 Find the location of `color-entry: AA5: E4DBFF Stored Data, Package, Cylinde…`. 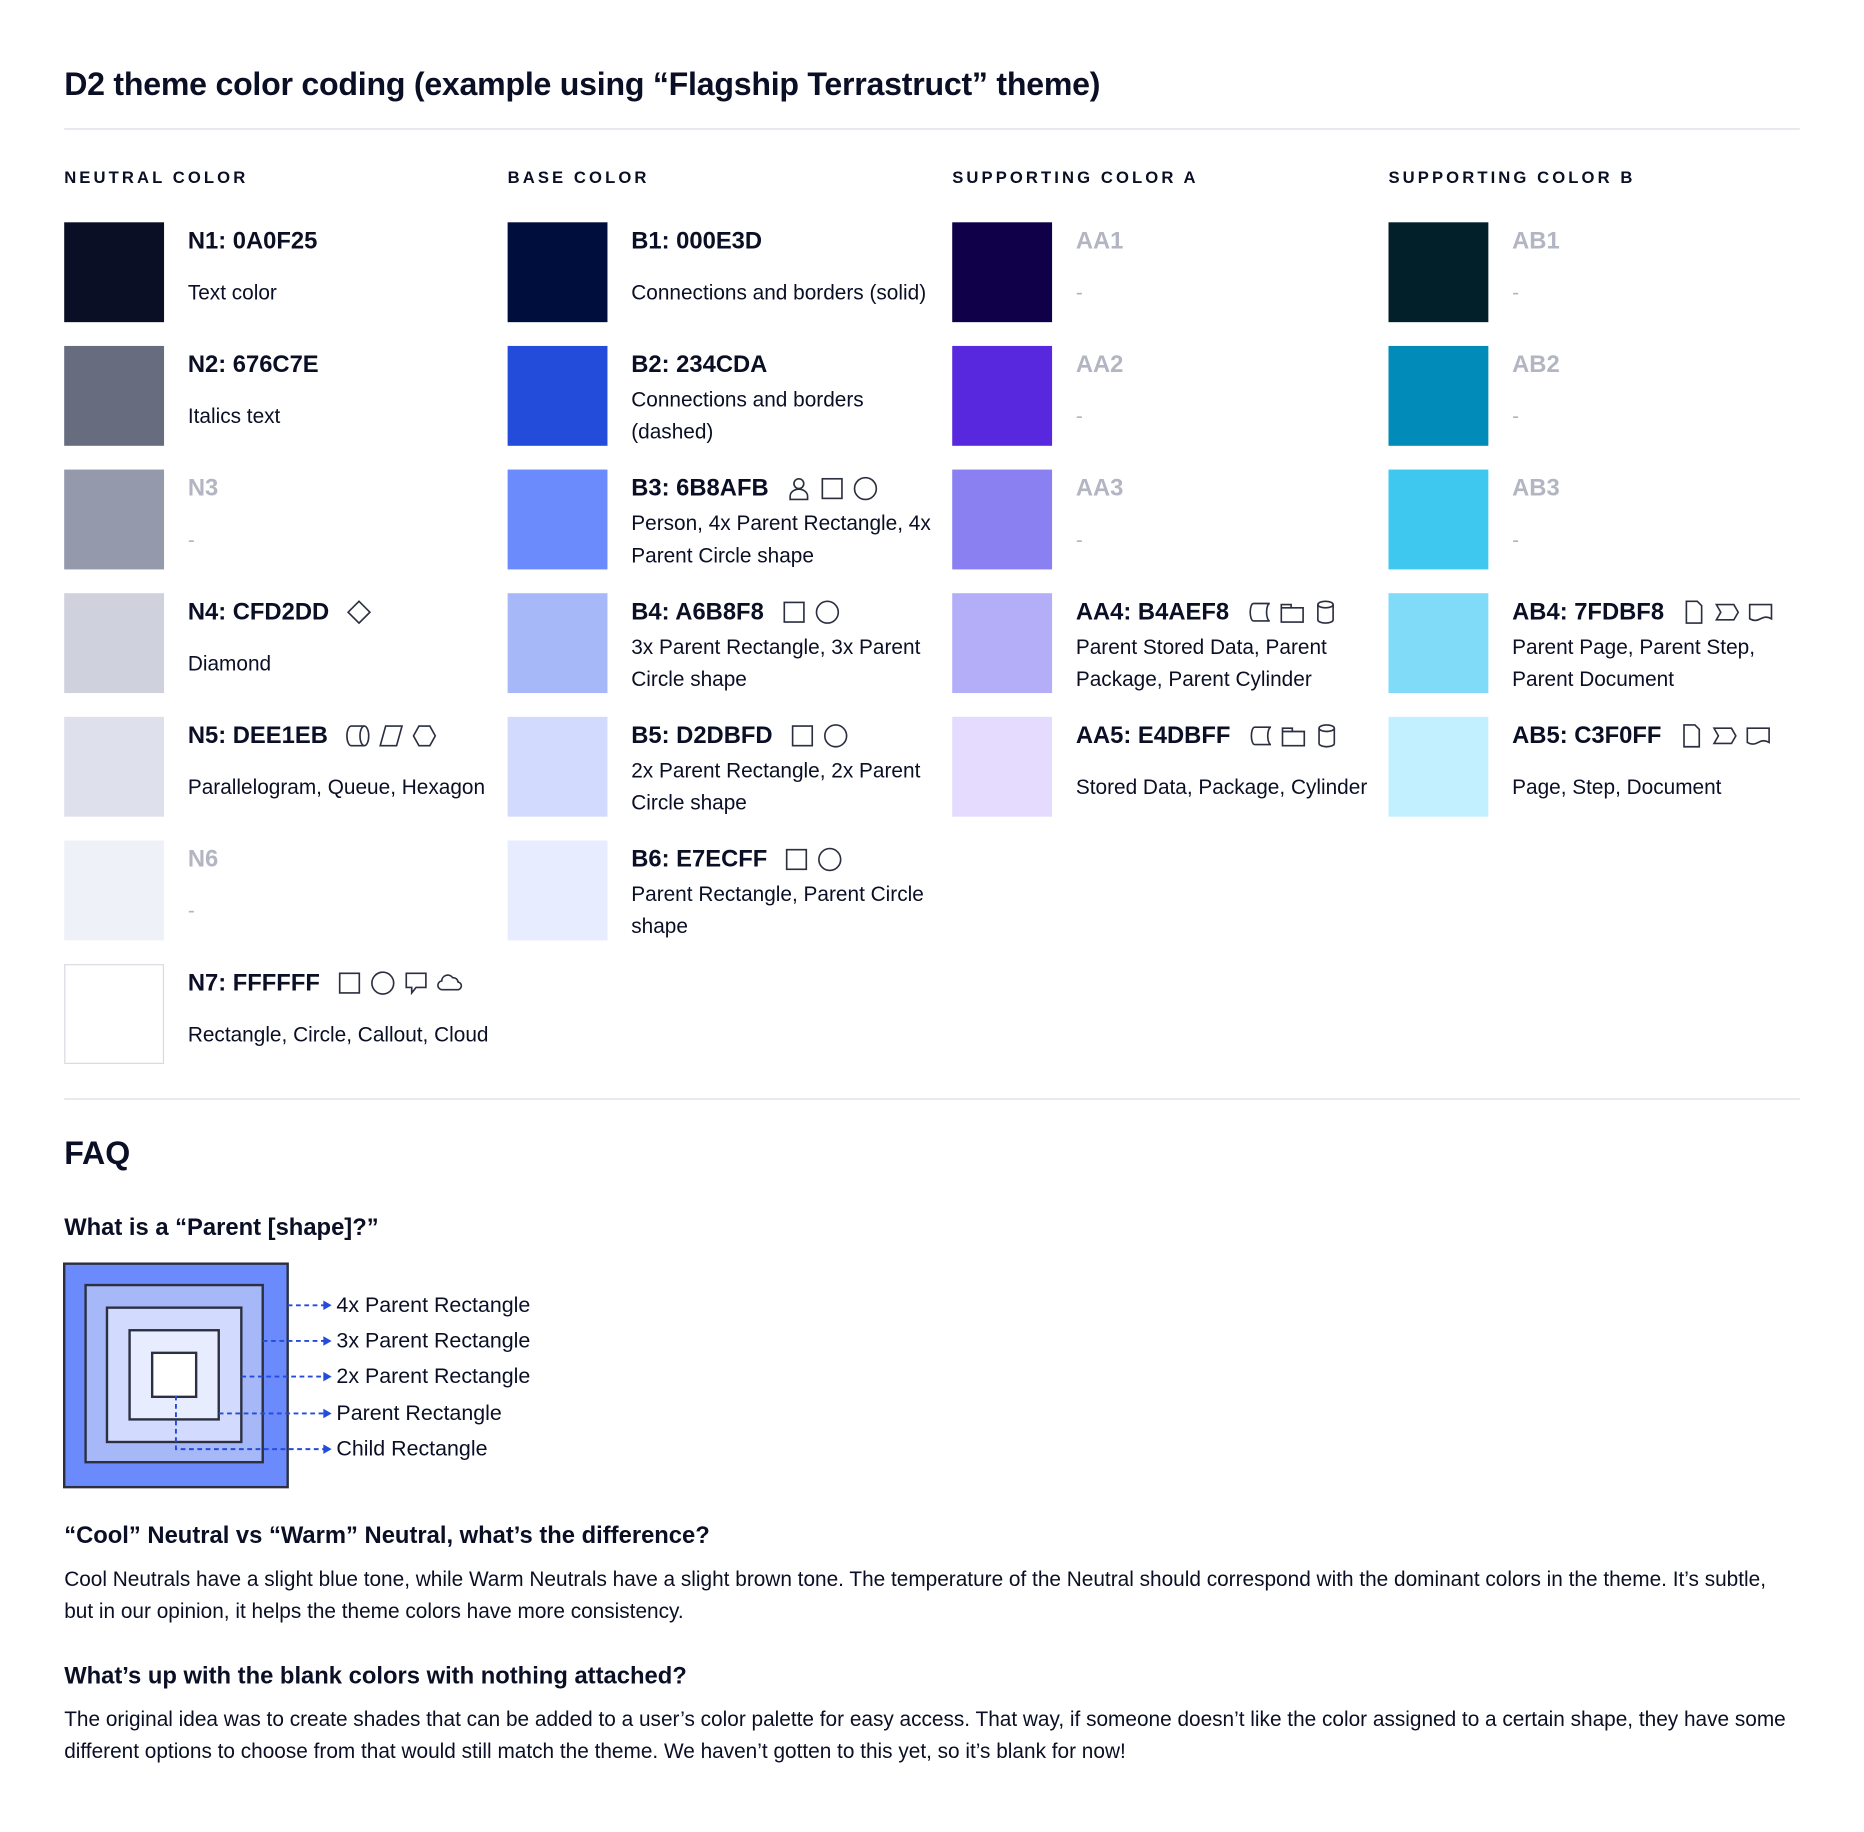

color-entry: AA5: E4DBFF Stored Data, Package, Cylinde… is located at coordinates (1166, 766).